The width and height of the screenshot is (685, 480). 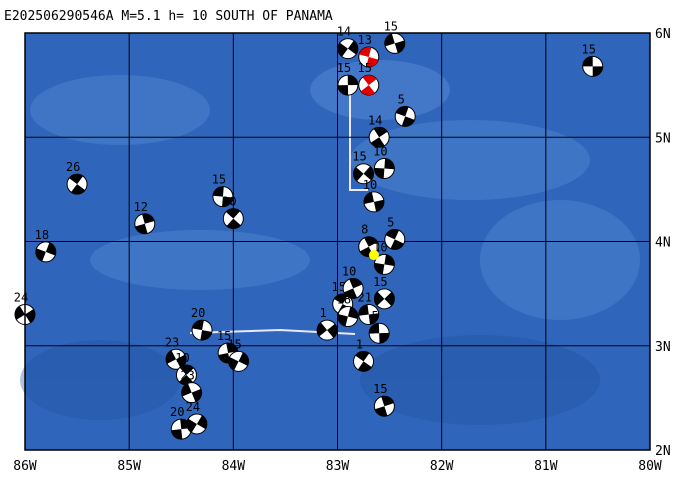 I want to click on lat-tick-label: 6N, so click(x=663, y=34).